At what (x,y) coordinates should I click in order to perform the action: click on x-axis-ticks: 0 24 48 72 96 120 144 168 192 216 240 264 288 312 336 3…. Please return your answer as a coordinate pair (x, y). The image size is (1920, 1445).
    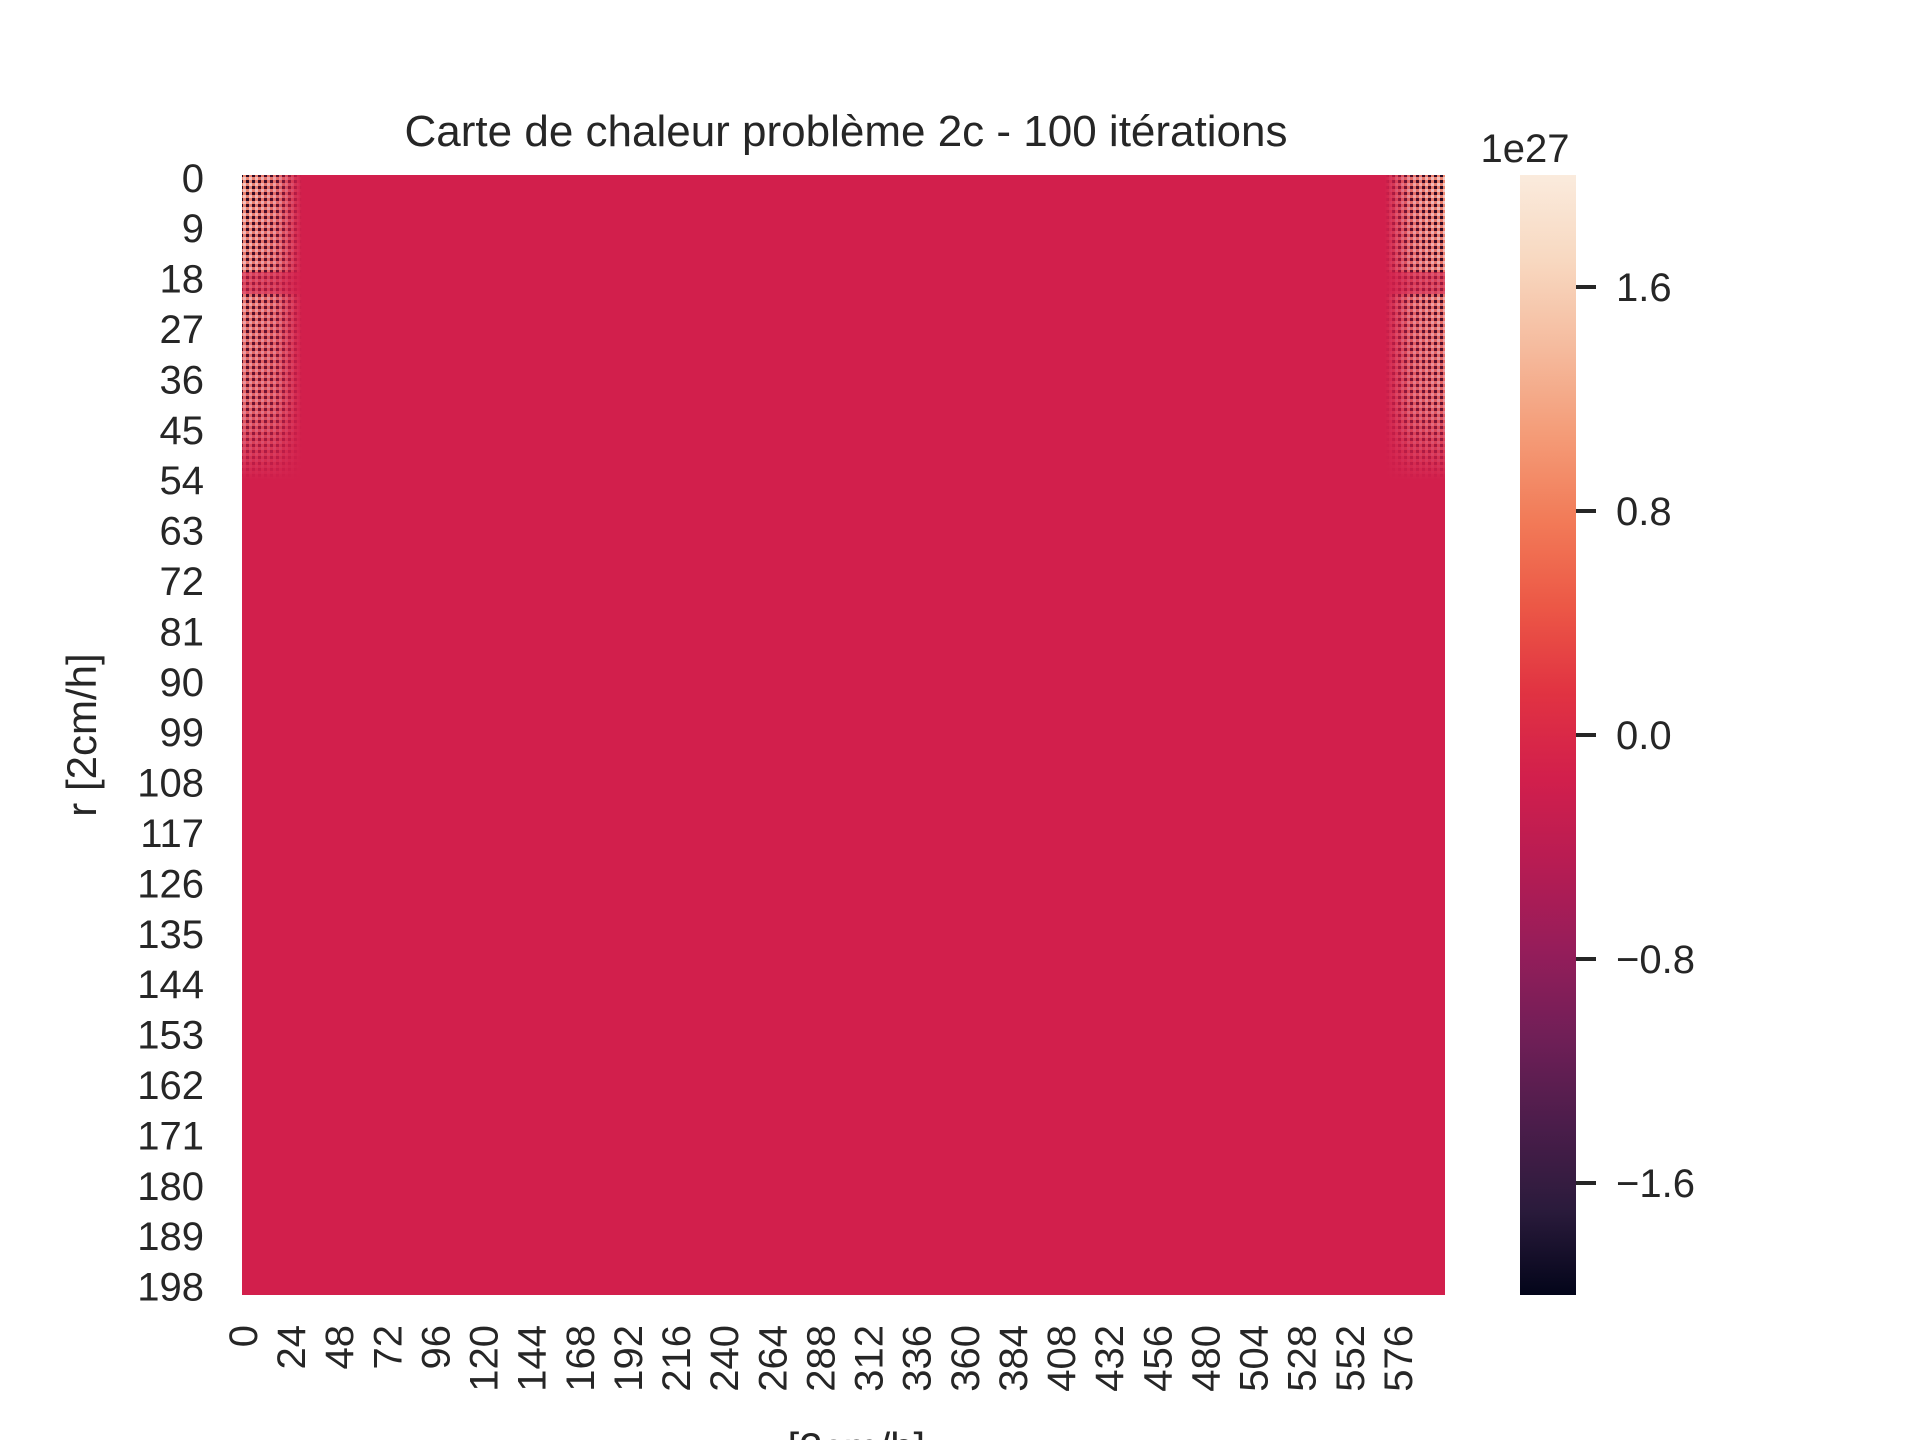
    Looking at the image, I should click on (821, 1358).